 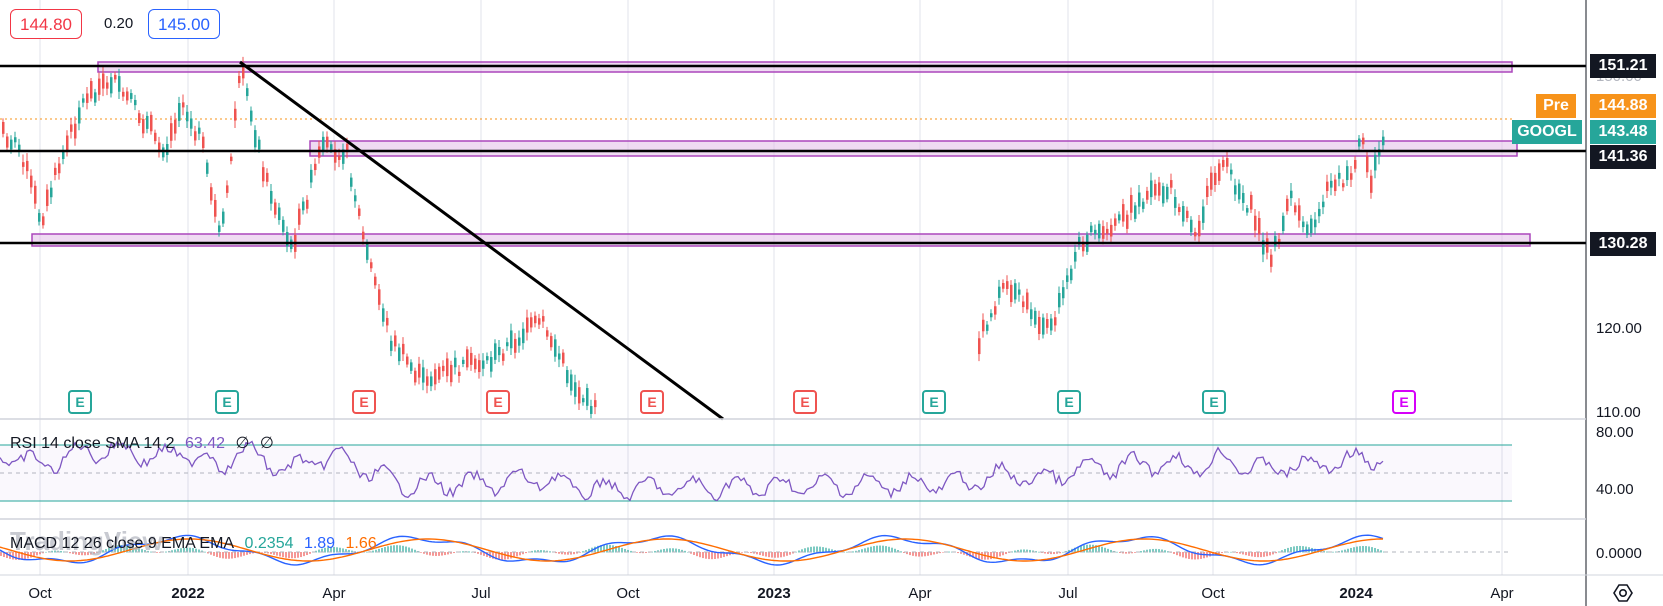 I want to click on macd-signal-line, so click(x=691, y=550).